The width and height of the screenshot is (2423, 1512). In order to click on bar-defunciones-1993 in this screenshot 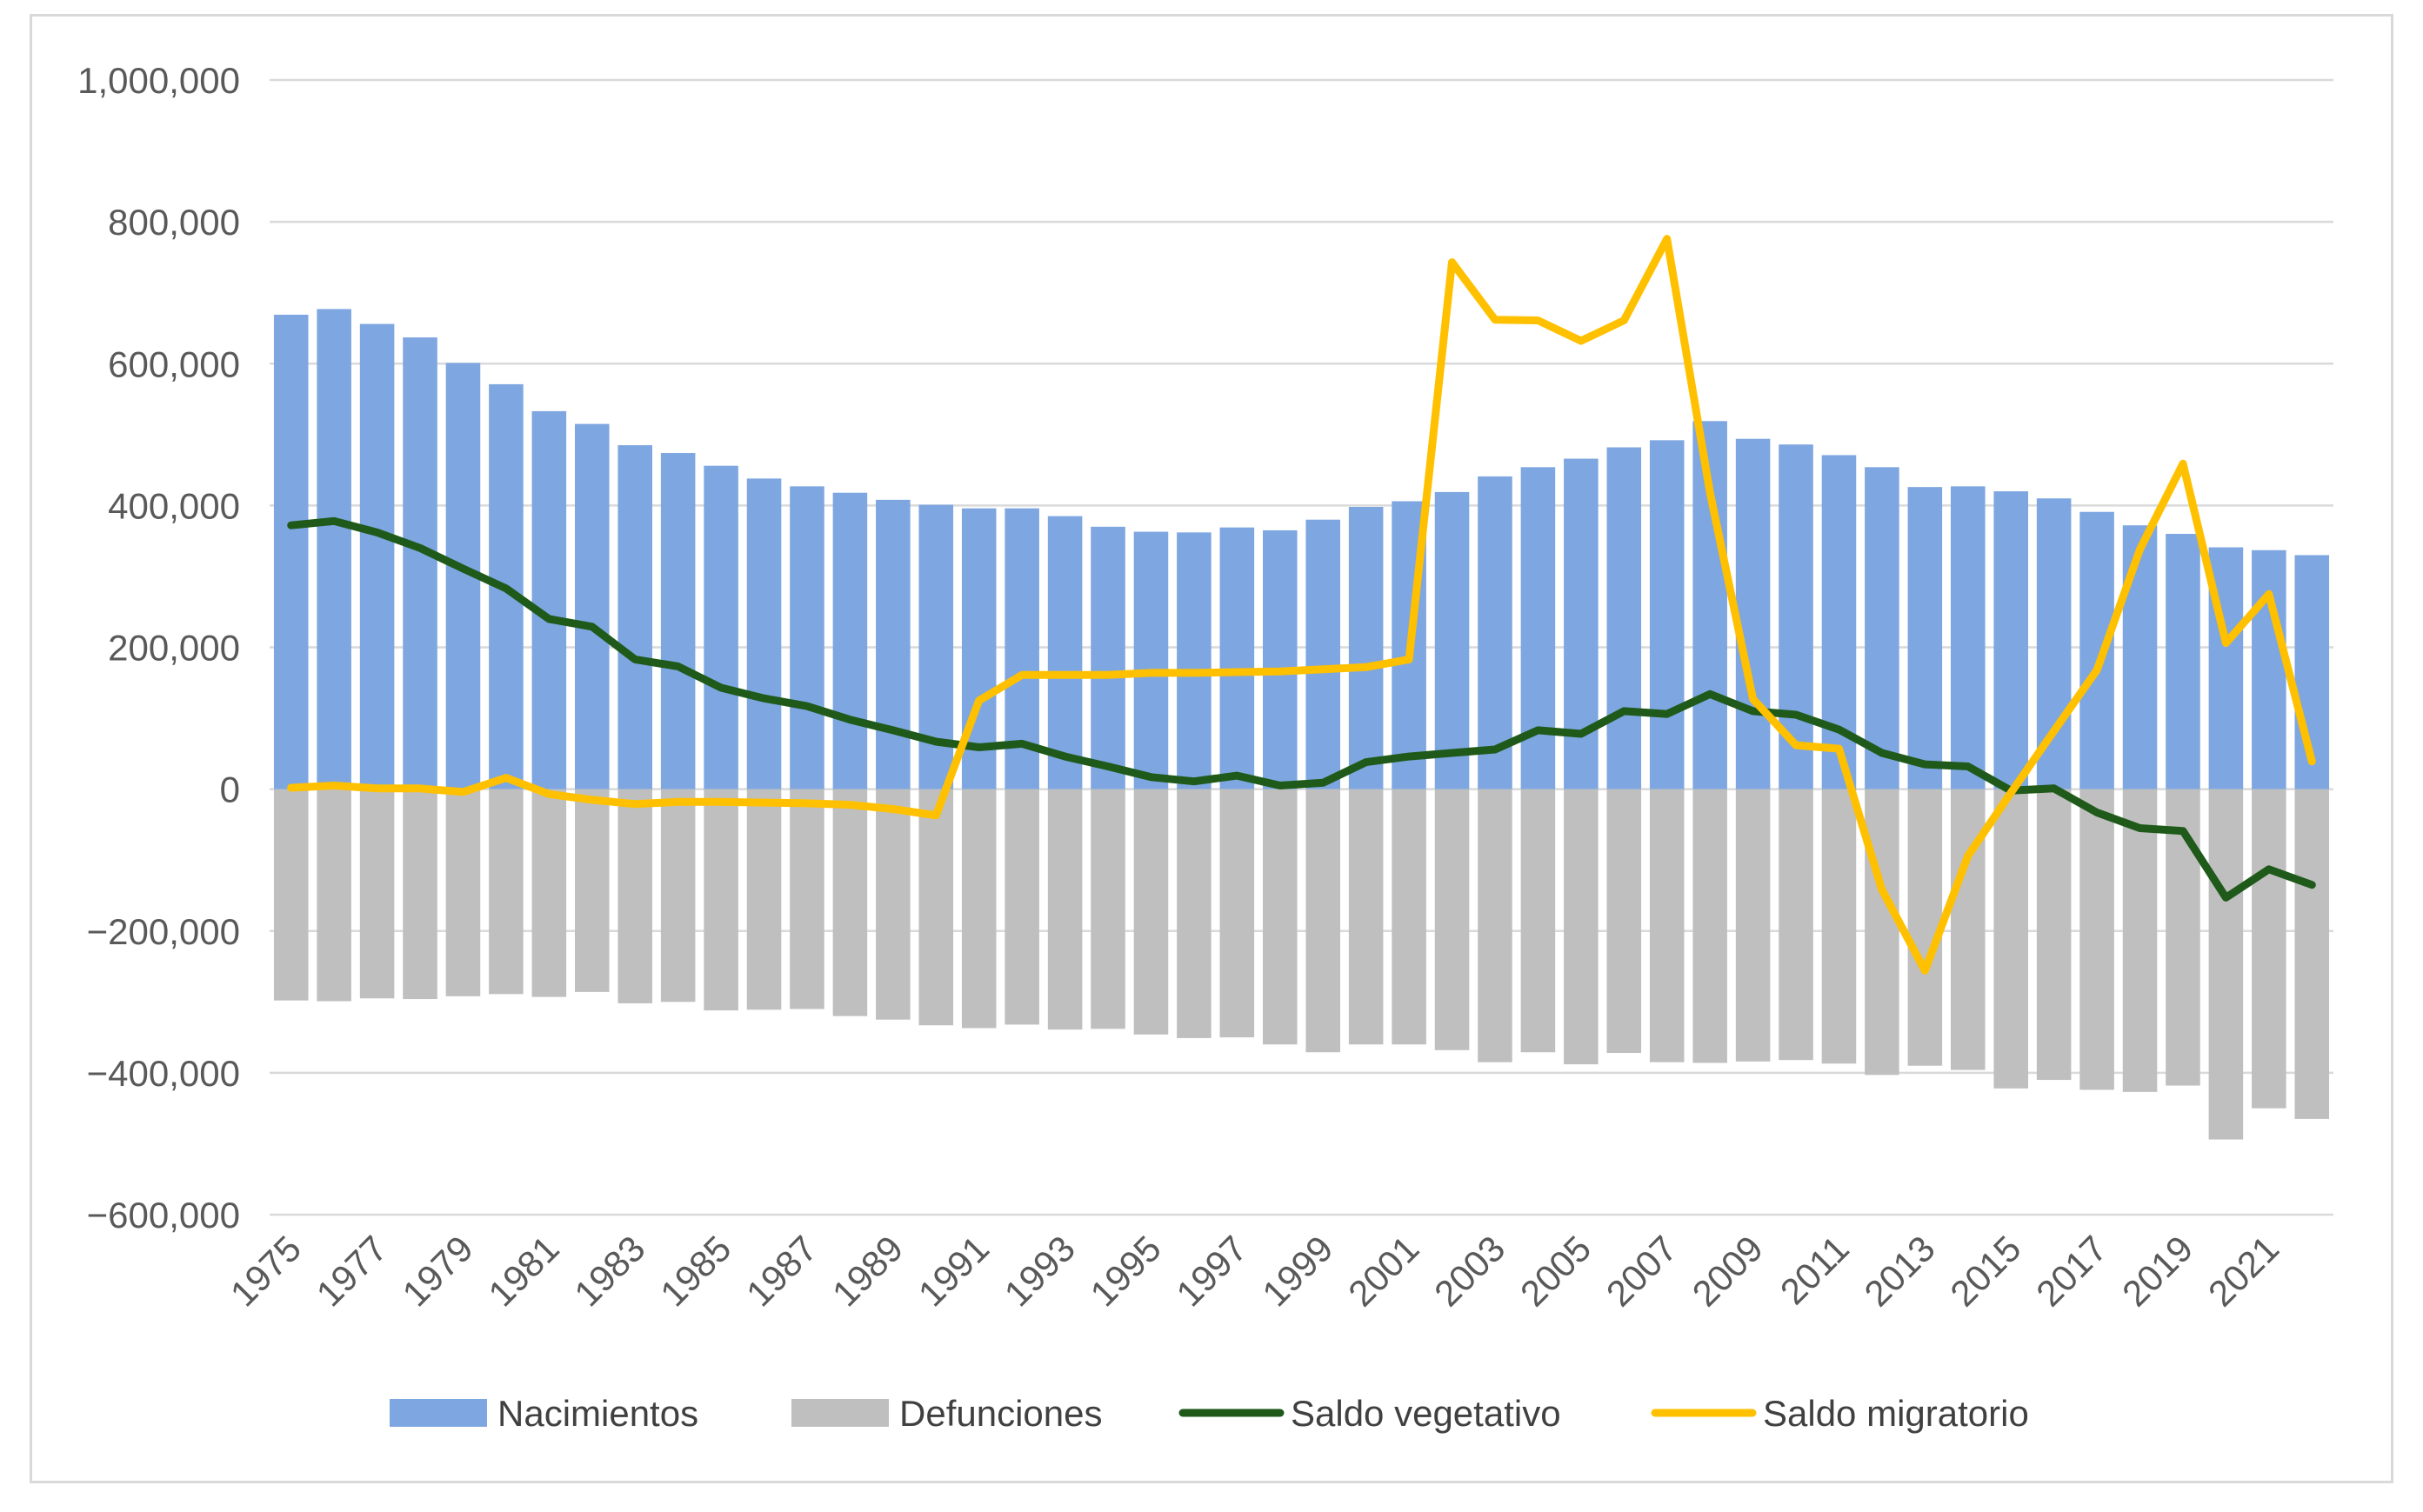, I will do `click(1065, 909)`.